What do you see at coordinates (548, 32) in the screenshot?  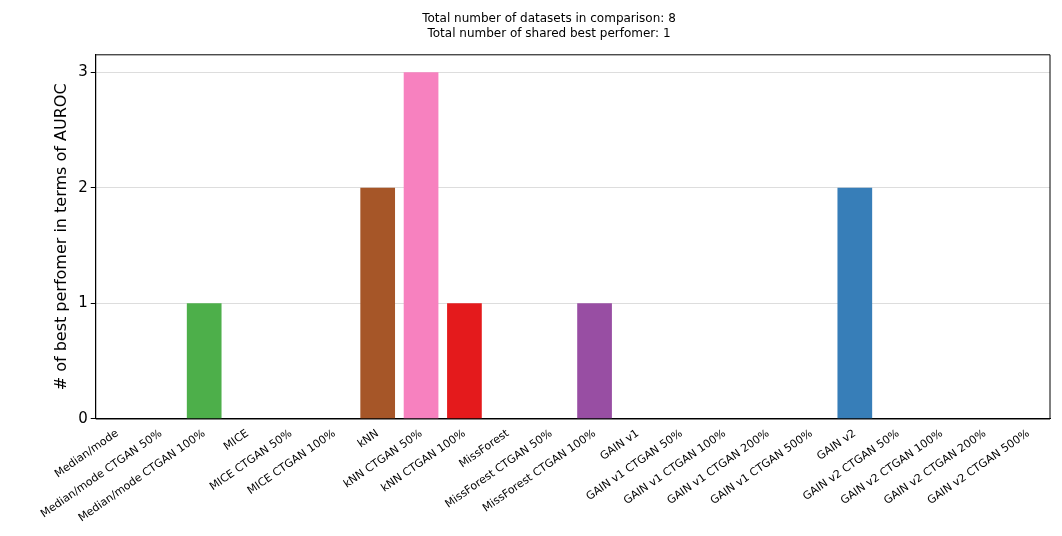 I see `chart-subtitle: Total number of shared best perfomer: 1` at bounding box center [548, 32].